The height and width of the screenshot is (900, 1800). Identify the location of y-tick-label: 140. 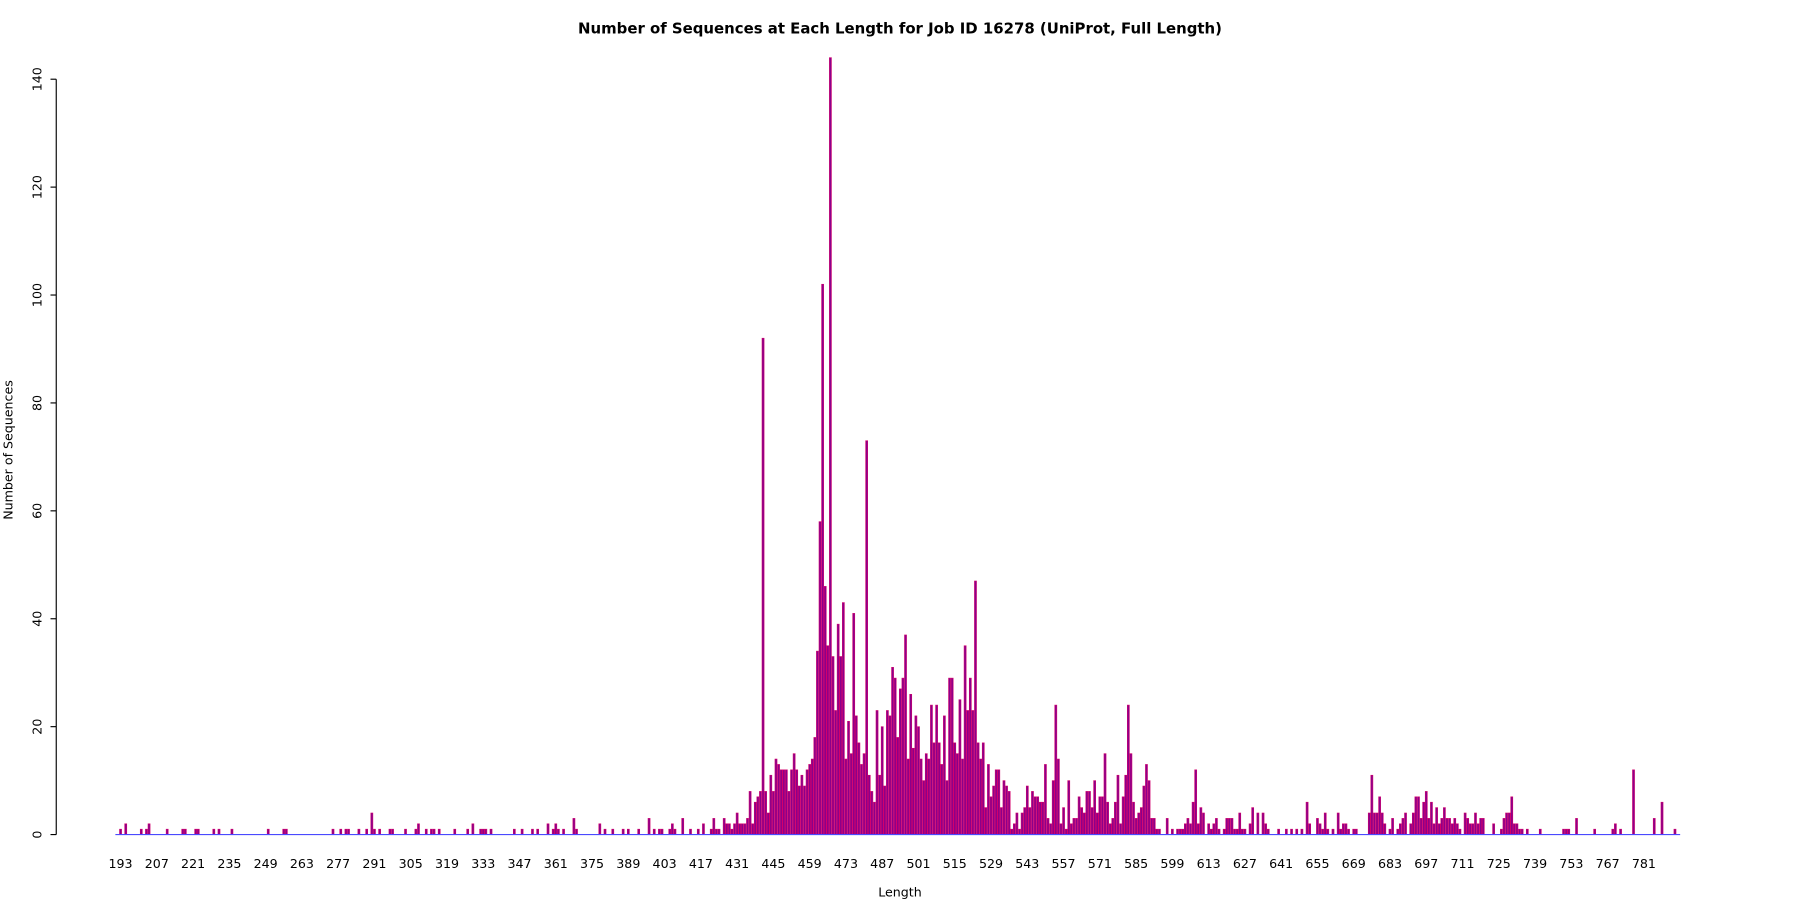
(36, 79).